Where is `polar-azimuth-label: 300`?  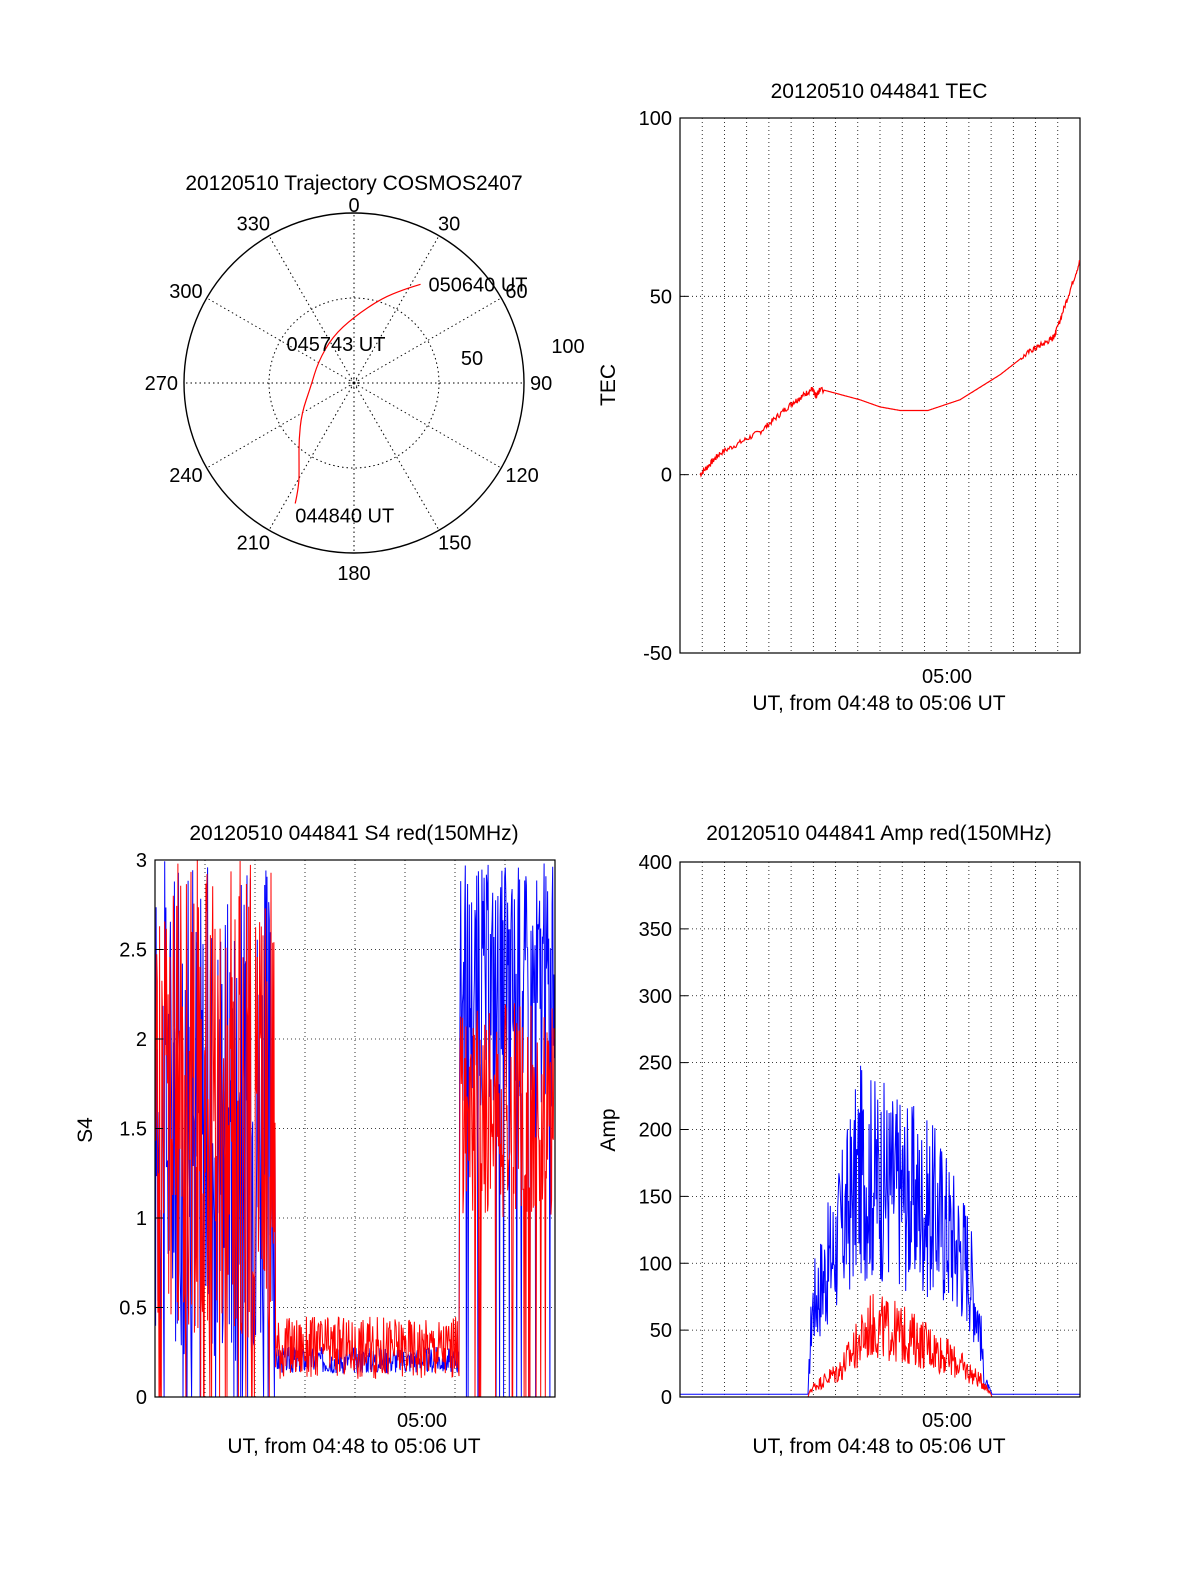 polar-azimuth-label: 300 is located at coordinates (185, 292).